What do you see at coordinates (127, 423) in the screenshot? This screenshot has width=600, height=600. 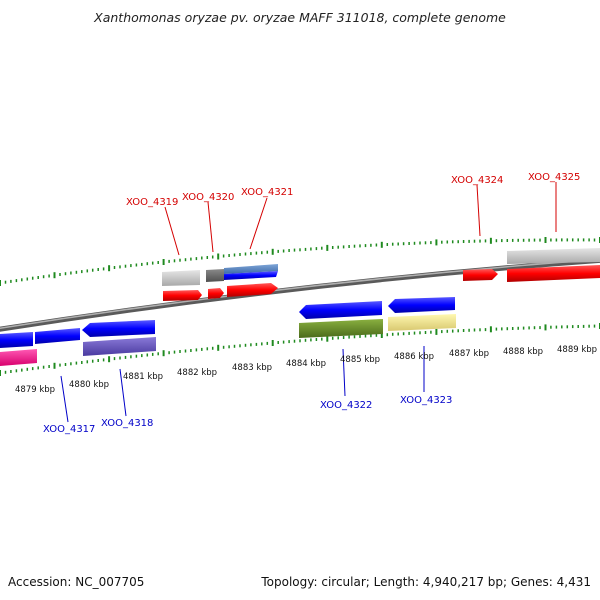 I see `gene-label-xoo-4318: XOO_4318` at bounding box center [127, 423].